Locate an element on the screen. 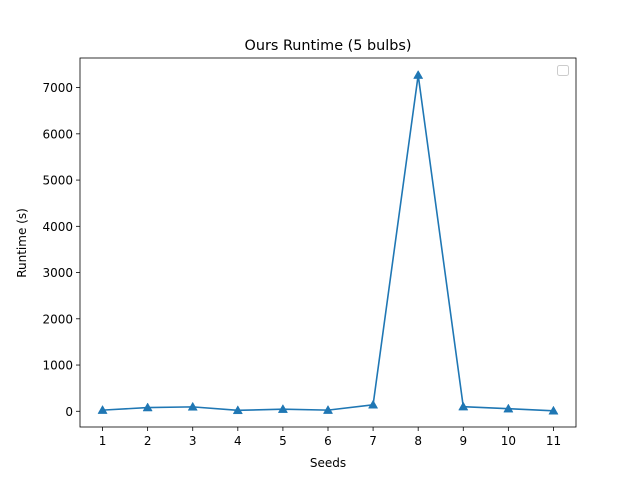 Image resolution: width=640 pixels, height=484 pixels. chart-title: Ours Runtime (5 bulbs) is located at coordinates (328, 46).